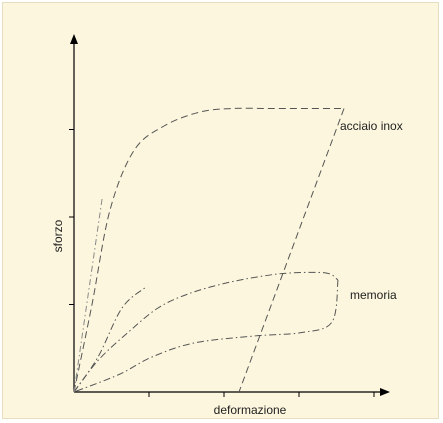 Image resolution: width=443 pixels, height=423 pixels. What do you see at coordinates (88, 294) in the screenshot?
I see `curve-series-2-path` at bounding box center [88, 294].